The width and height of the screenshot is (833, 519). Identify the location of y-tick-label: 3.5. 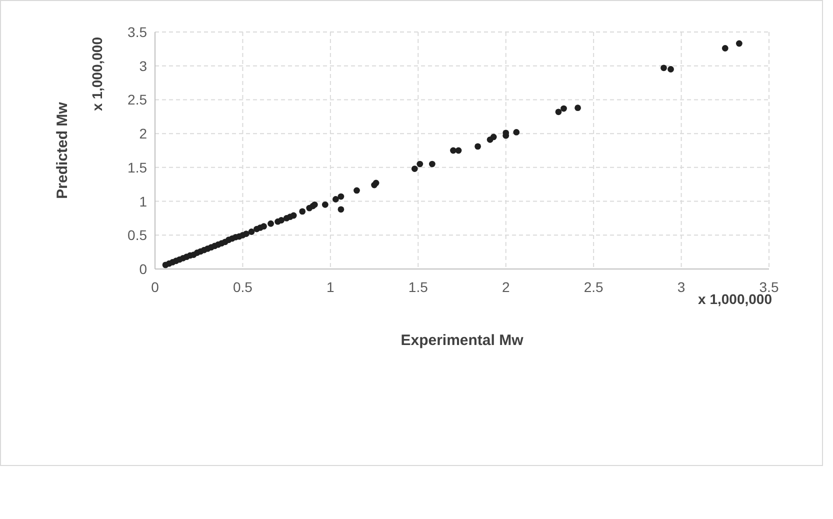
(138, 32).